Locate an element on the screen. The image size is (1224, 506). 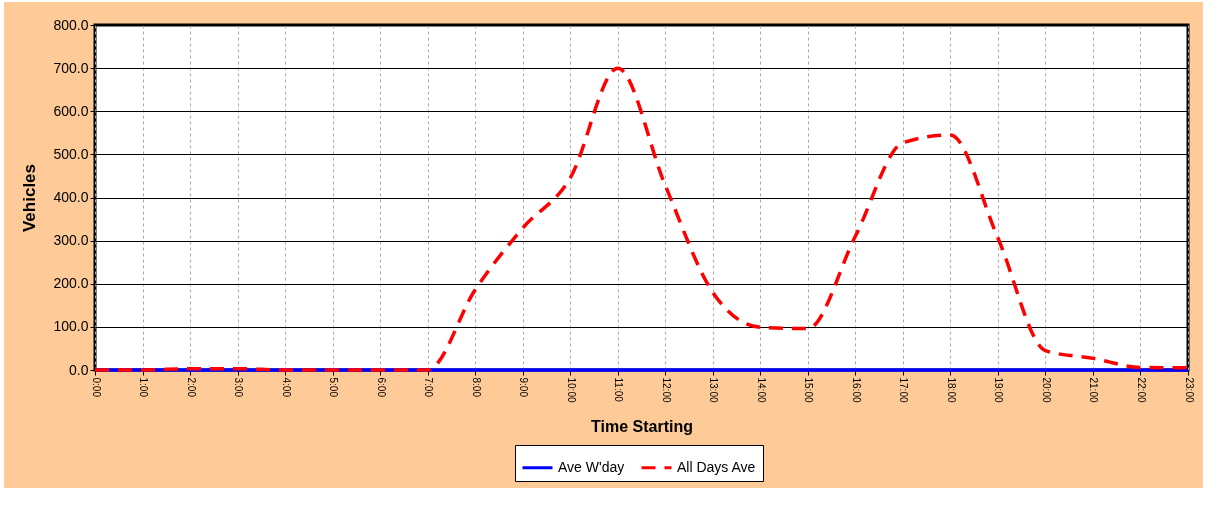
x-tick-label: 19:00 is located at coordinates (999, 390).